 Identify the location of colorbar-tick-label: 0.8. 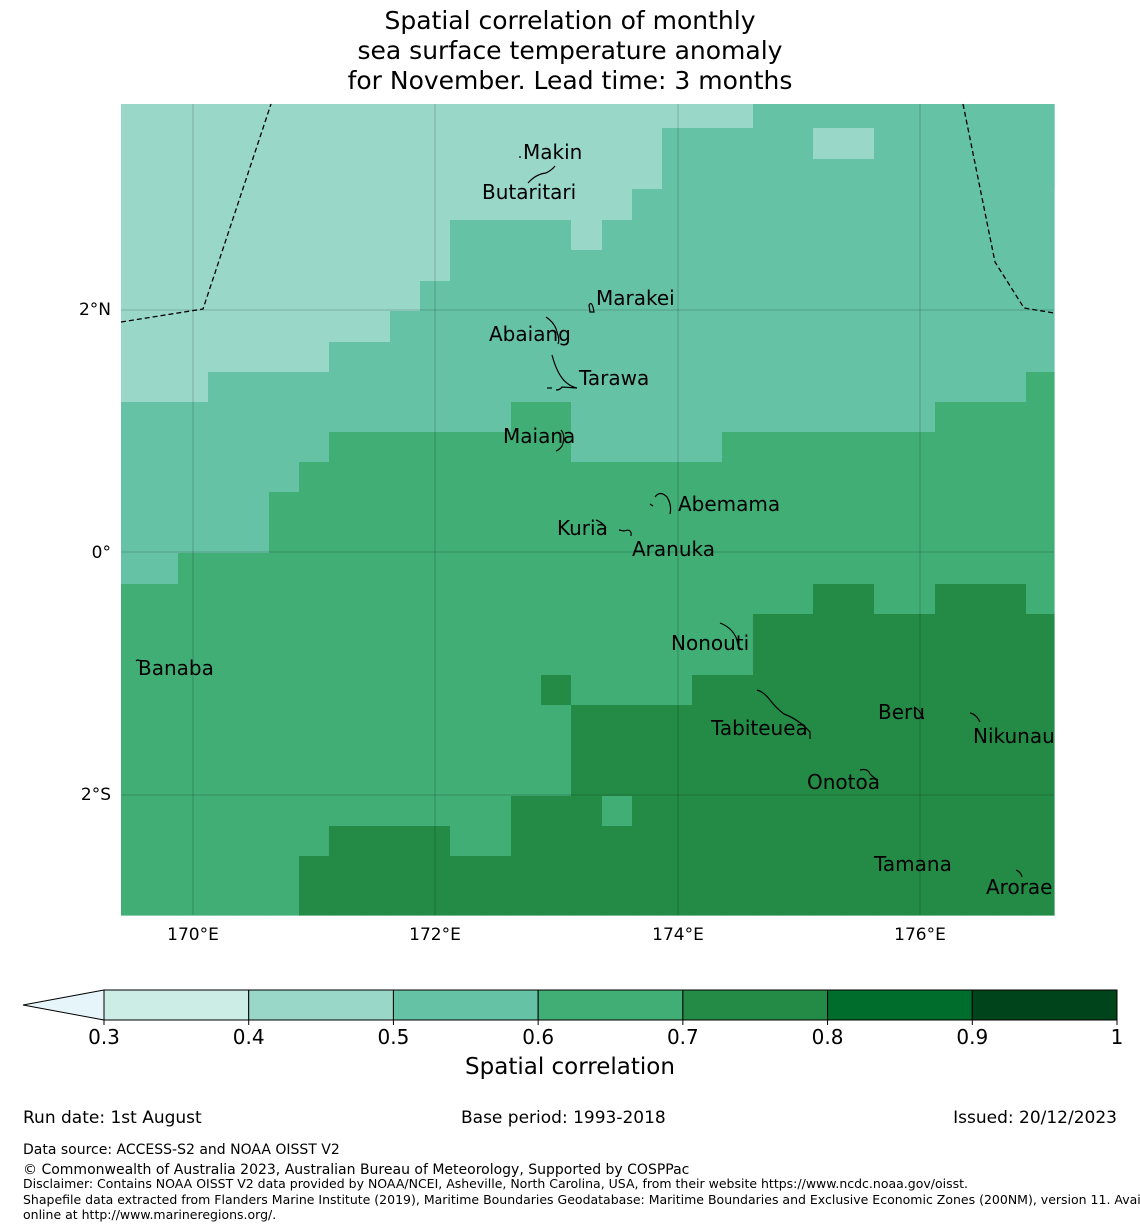
(828, 1037).